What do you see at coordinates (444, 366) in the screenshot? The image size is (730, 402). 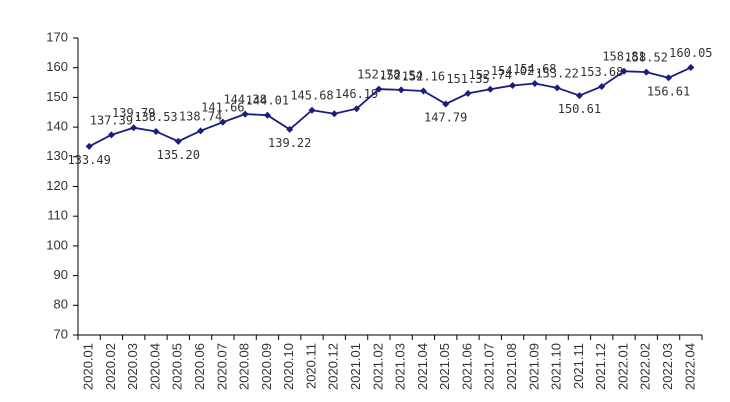 I see `x-tick-label: 2021.05` at bounding box center [444, 366].